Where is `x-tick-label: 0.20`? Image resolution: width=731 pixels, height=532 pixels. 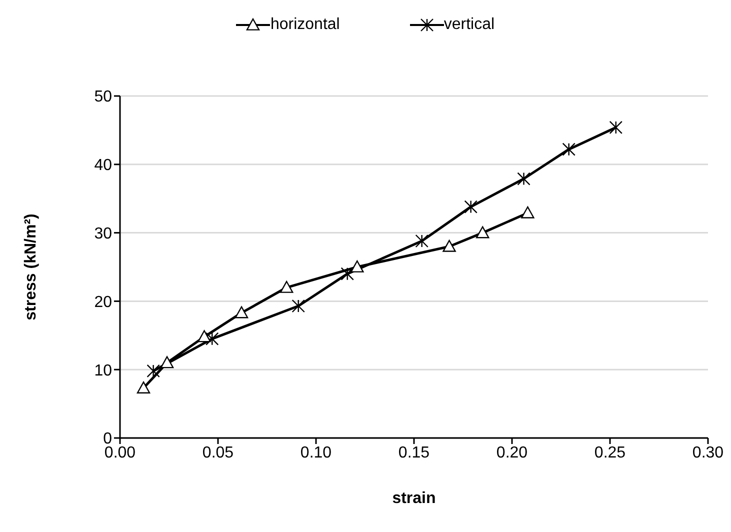 x-tick-label: 0.20 is located at coordinates (512, 453).